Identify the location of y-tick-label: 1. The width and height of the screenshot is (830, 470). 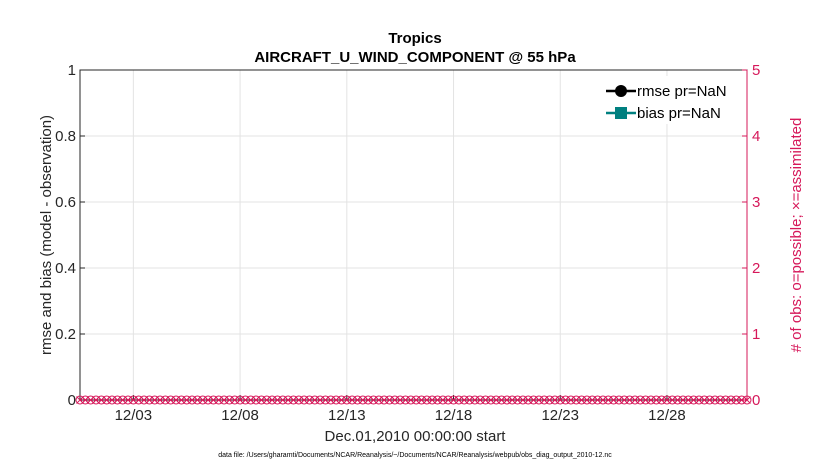
(72, 70).